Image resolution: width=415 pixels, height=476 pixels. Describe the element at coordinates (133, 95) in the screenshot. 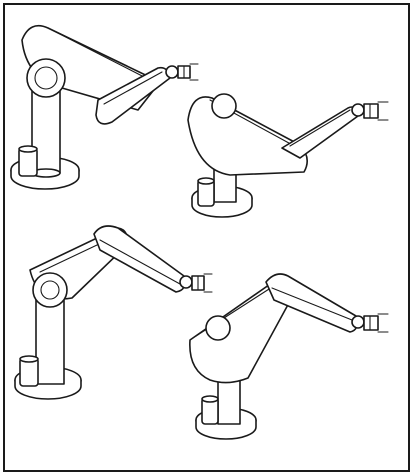

I see `robot-forearm` at that location.